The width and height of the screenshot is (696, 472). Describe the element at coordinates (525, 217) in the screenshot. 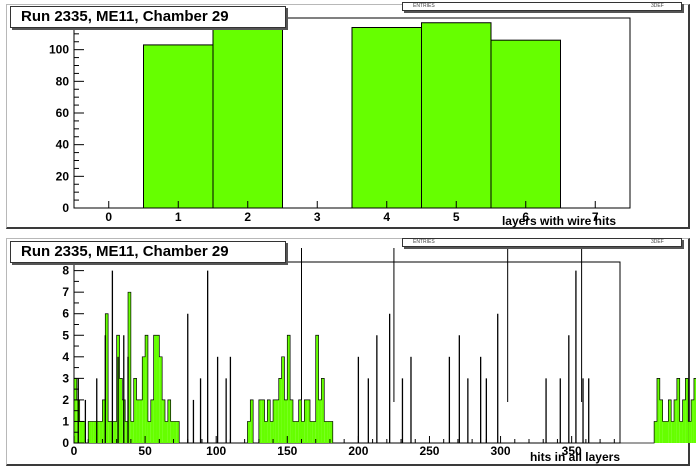

I see `x-tick-label: 6` at that location.